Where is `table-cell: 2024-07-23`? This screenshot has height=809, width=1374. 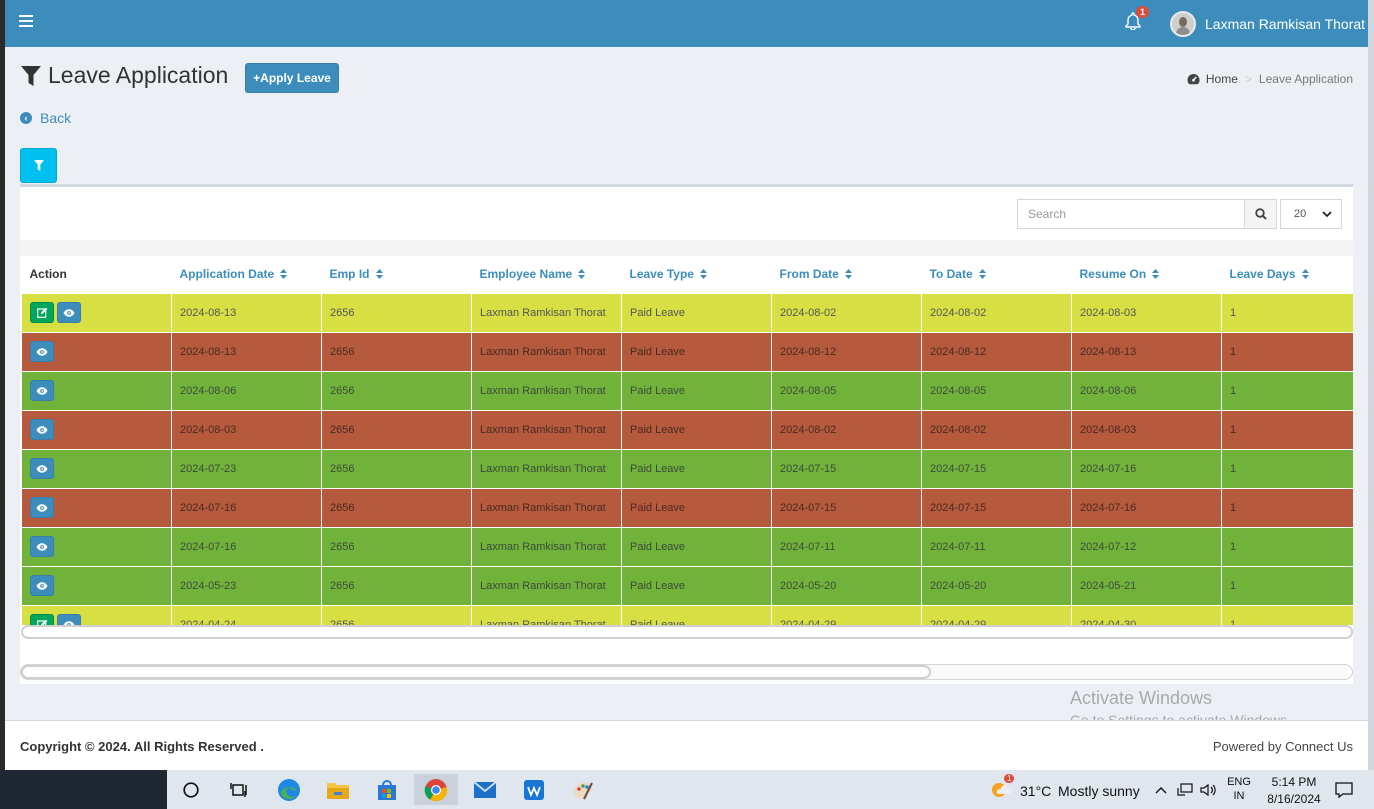 table-cell: 2024-07-23 is located at coordinates (246, 468).